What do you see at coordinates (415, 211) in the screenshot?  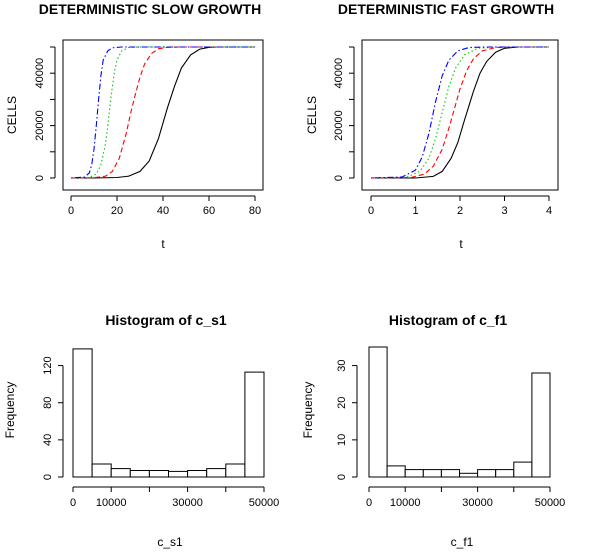 I see `fast-growth-x-tick-label: 1` at bounding box center [415, 211].